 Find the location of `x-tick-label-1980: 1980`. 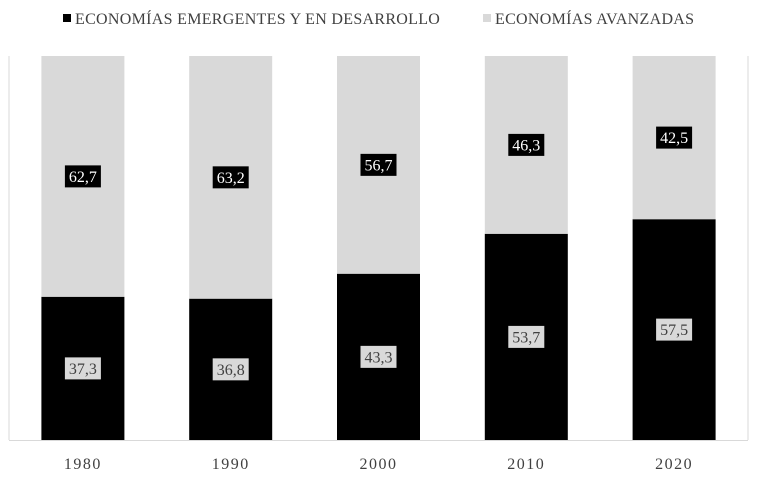

x-tick-label-1980: 1980 is located at coordinates (83, 464).